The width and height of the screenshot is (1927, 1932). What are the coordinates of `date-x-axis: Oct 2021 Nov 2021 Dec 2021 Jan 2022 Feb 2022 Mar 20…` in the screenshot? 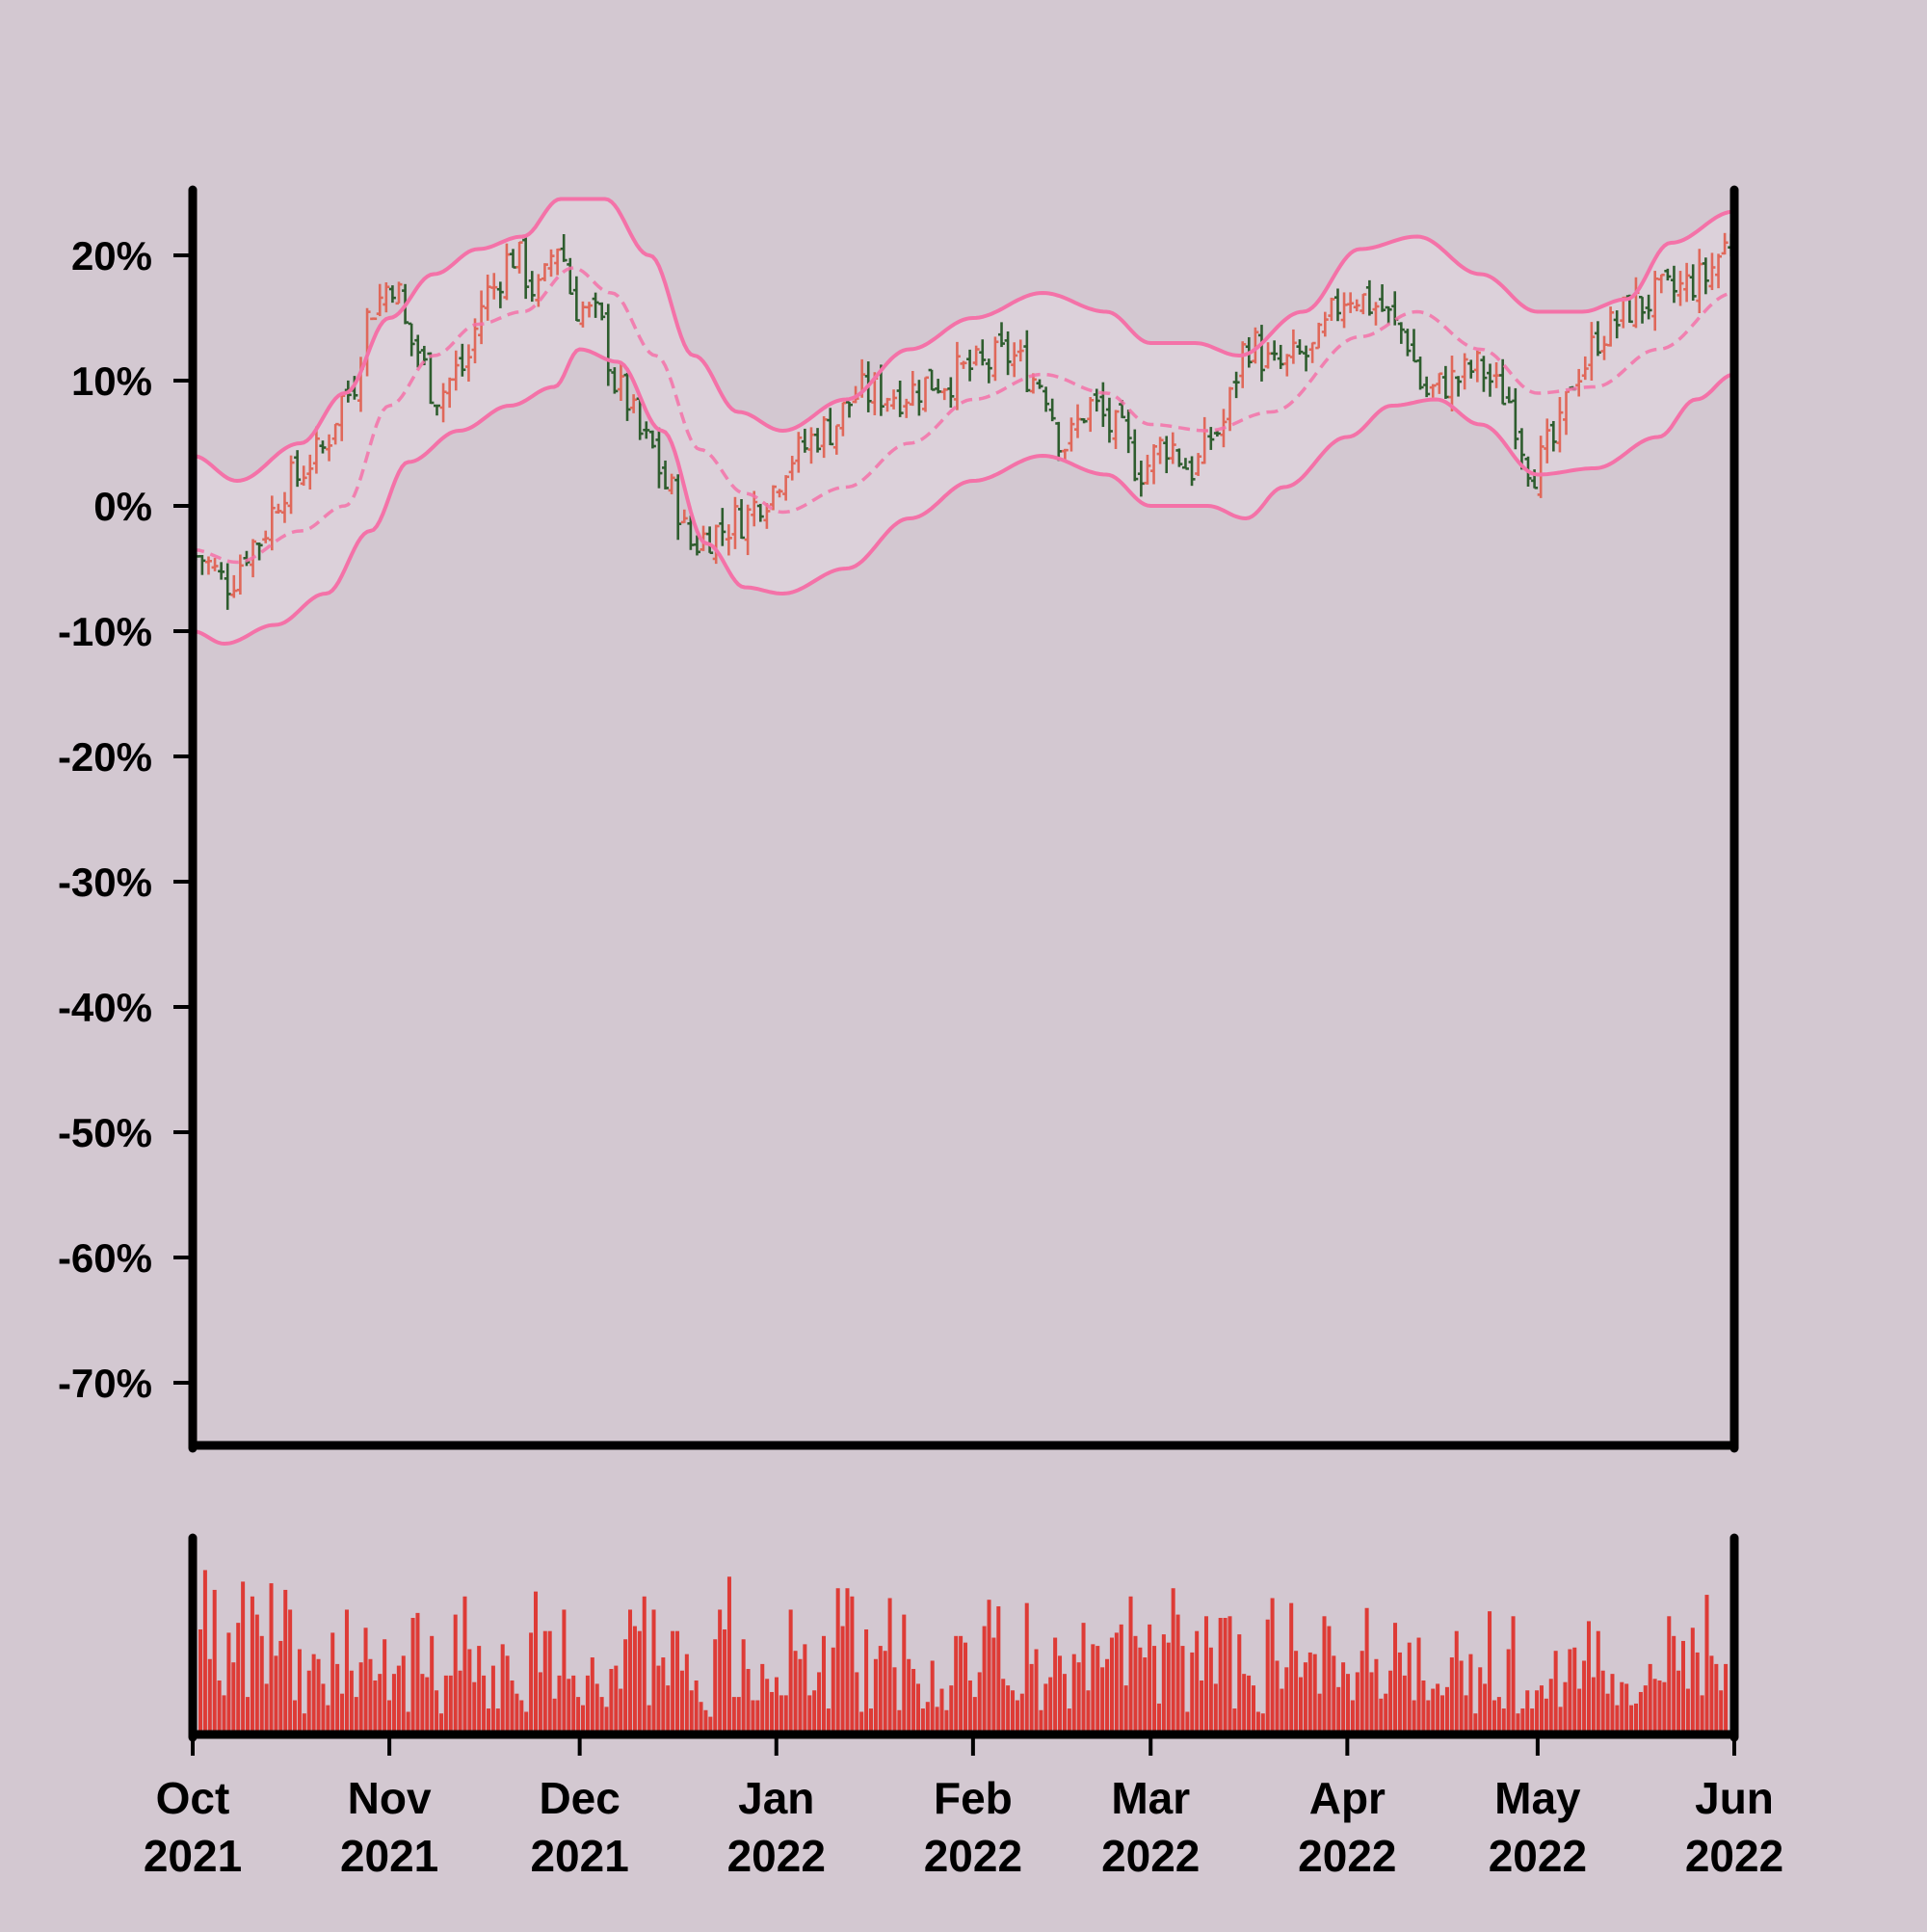 It's located at (963, 1807).